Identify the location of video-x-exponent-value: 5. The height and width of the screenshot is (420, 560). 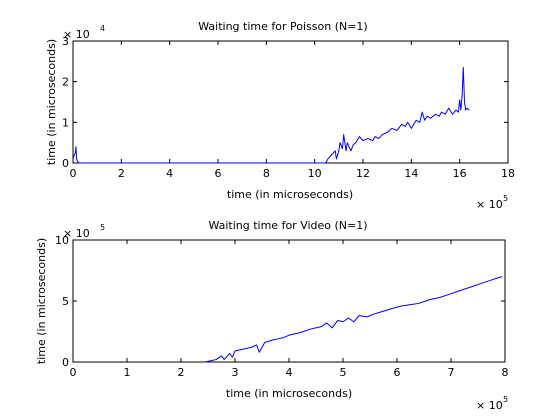
(505, 399).